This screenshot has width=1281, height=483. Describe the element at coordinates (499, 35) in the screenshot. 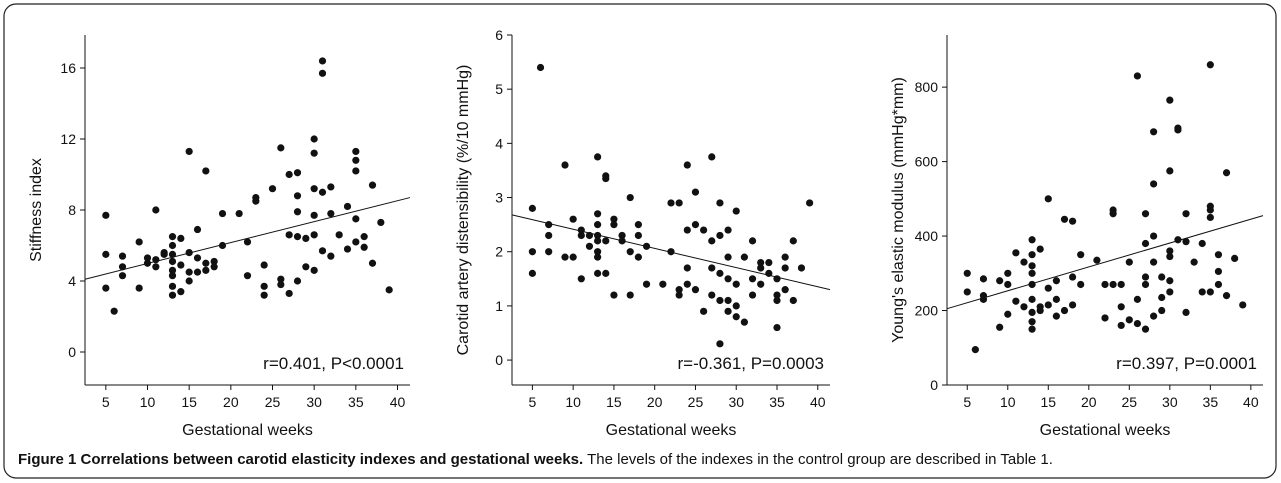

I see `y-tick-label: 6` at that location.